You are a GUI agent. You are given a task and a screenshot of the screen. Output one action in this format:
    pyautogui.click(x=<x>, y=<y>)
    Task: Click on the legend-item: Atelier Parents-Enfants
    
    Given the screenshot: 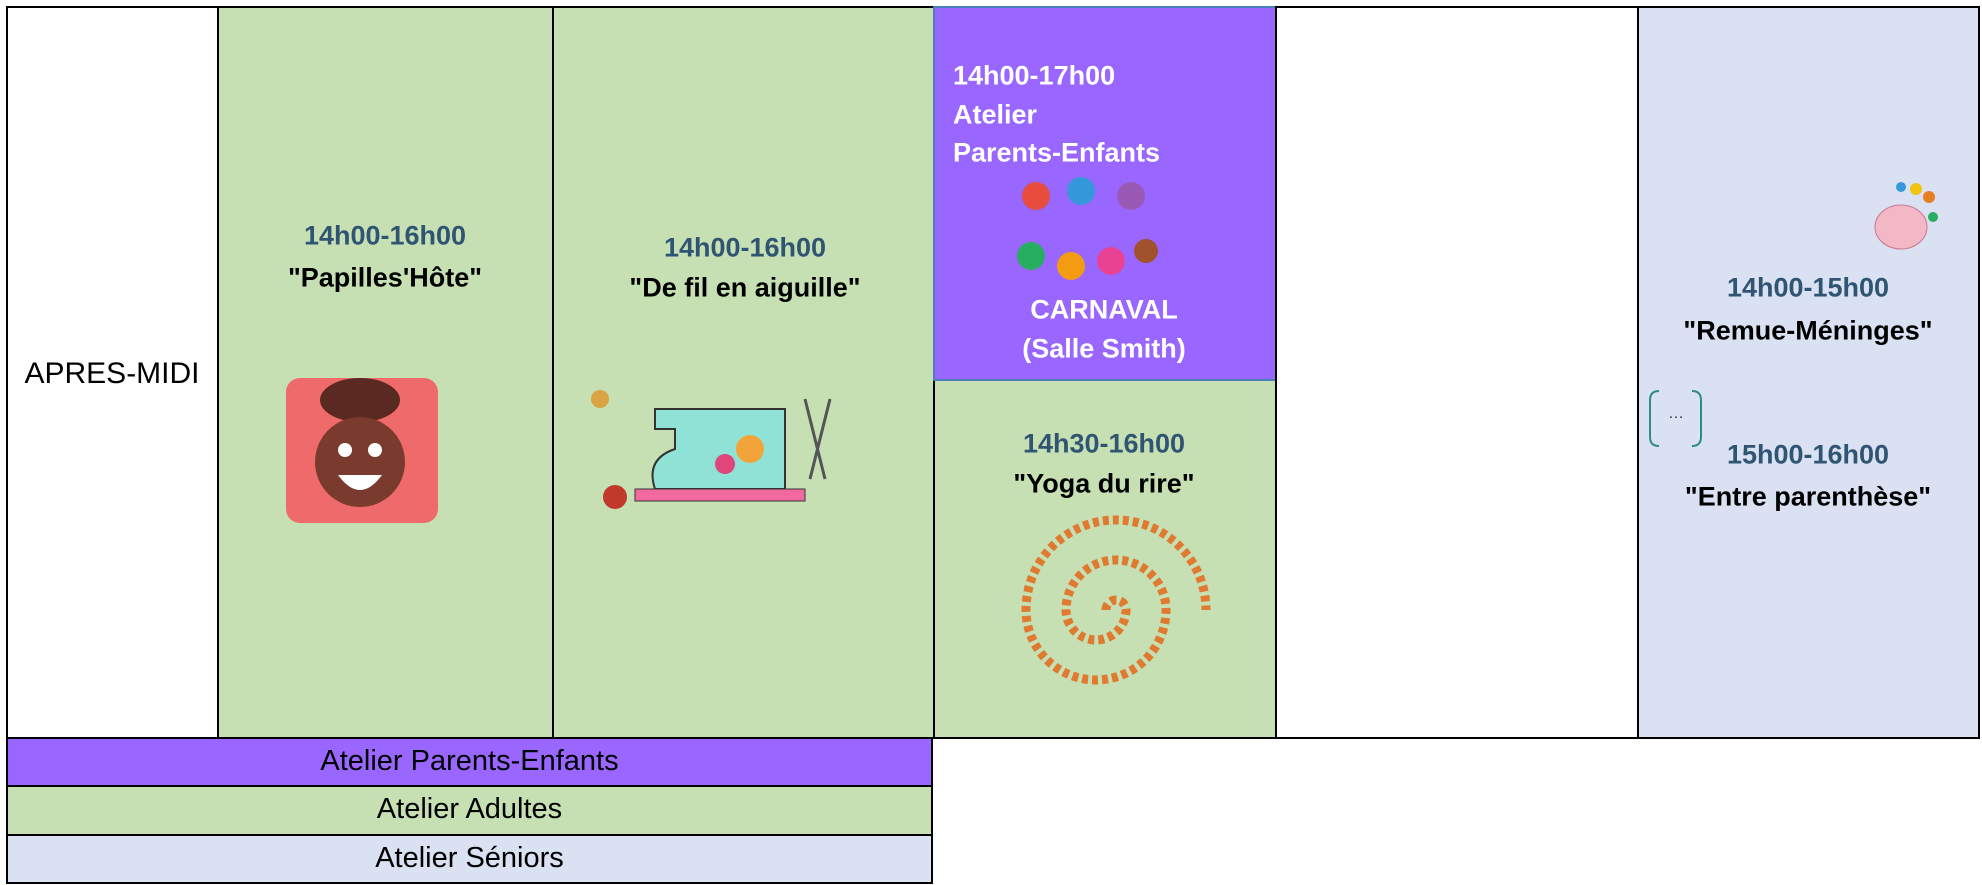 What is the action you would take?
    pyautogui.click(x=469, y=762)
    